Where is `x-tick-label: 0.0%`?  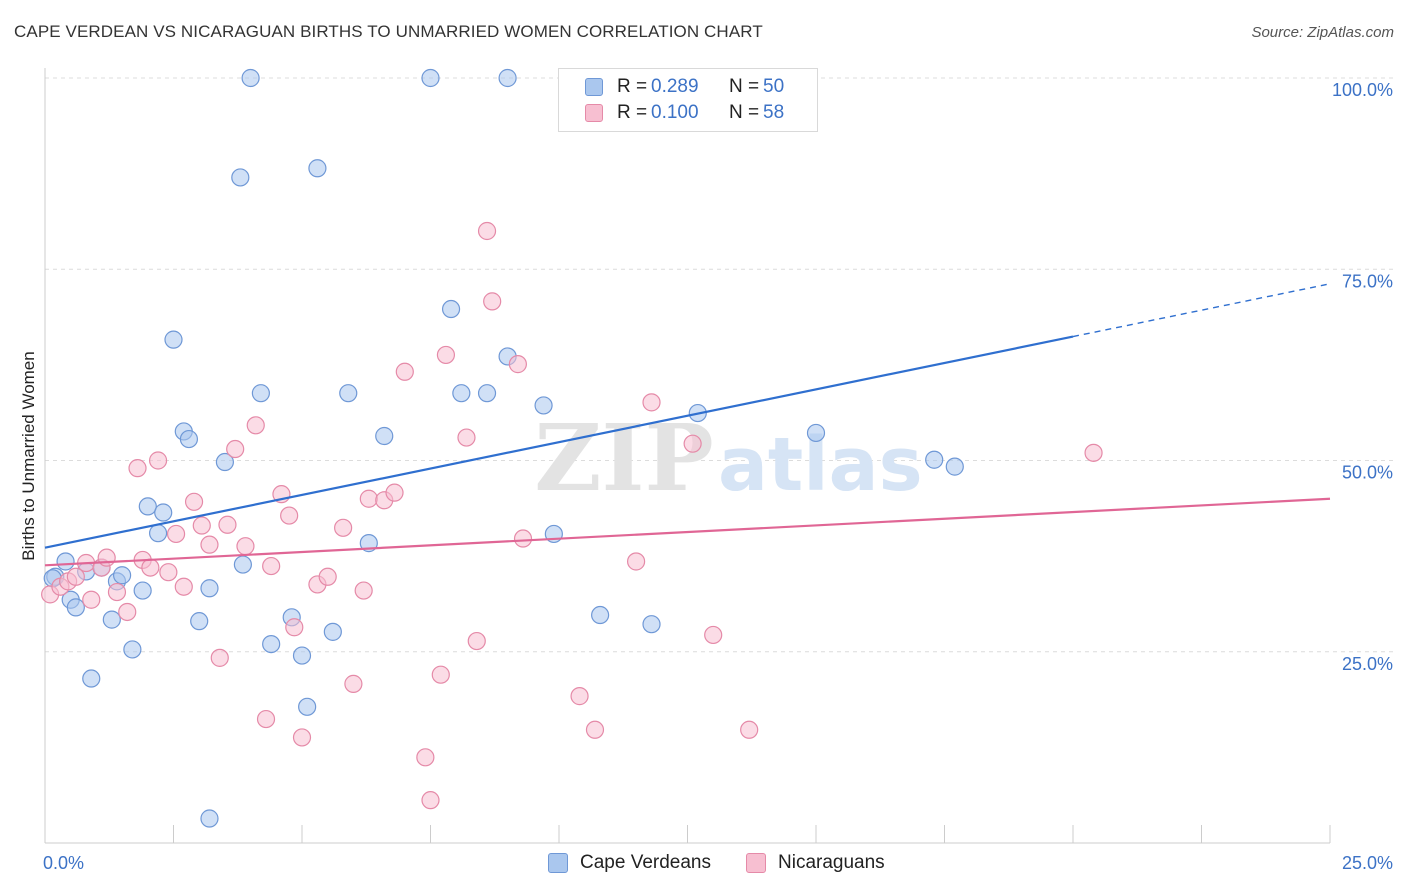
x-tick-label: 0.0% is located at coordinates (63, 863).